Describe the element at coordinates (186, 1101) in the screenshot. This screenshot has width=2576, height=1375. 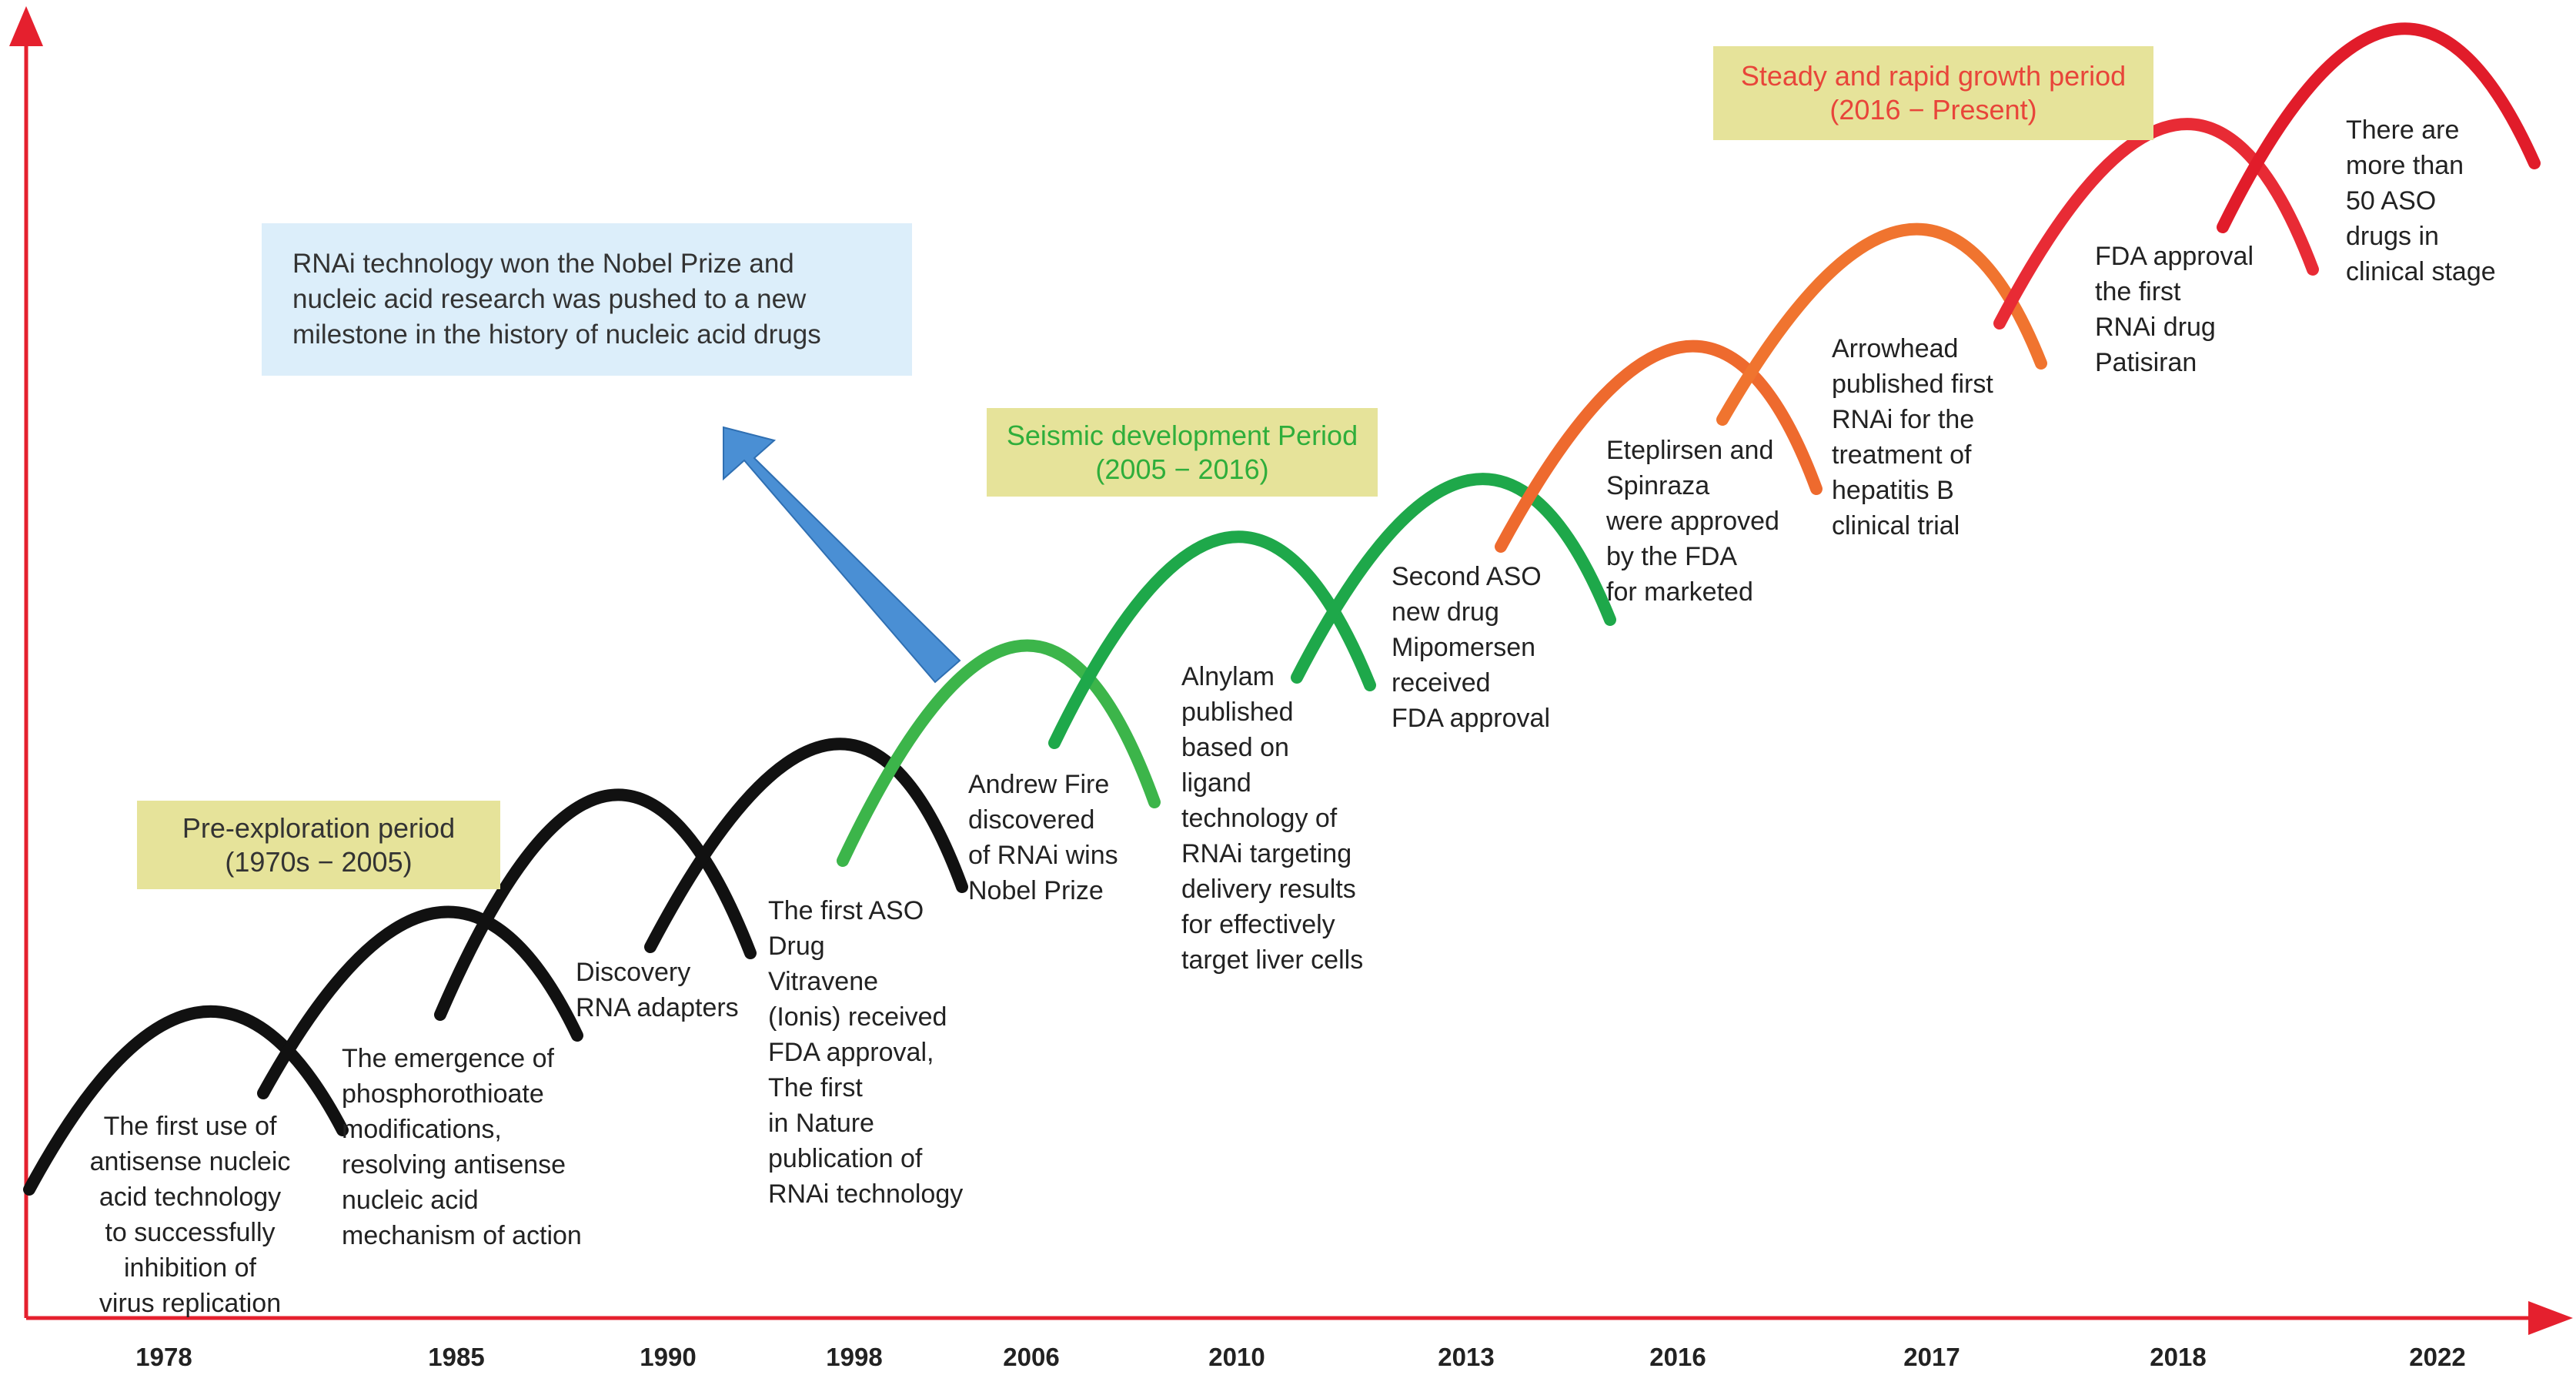
I see `arc-1978` at that location.